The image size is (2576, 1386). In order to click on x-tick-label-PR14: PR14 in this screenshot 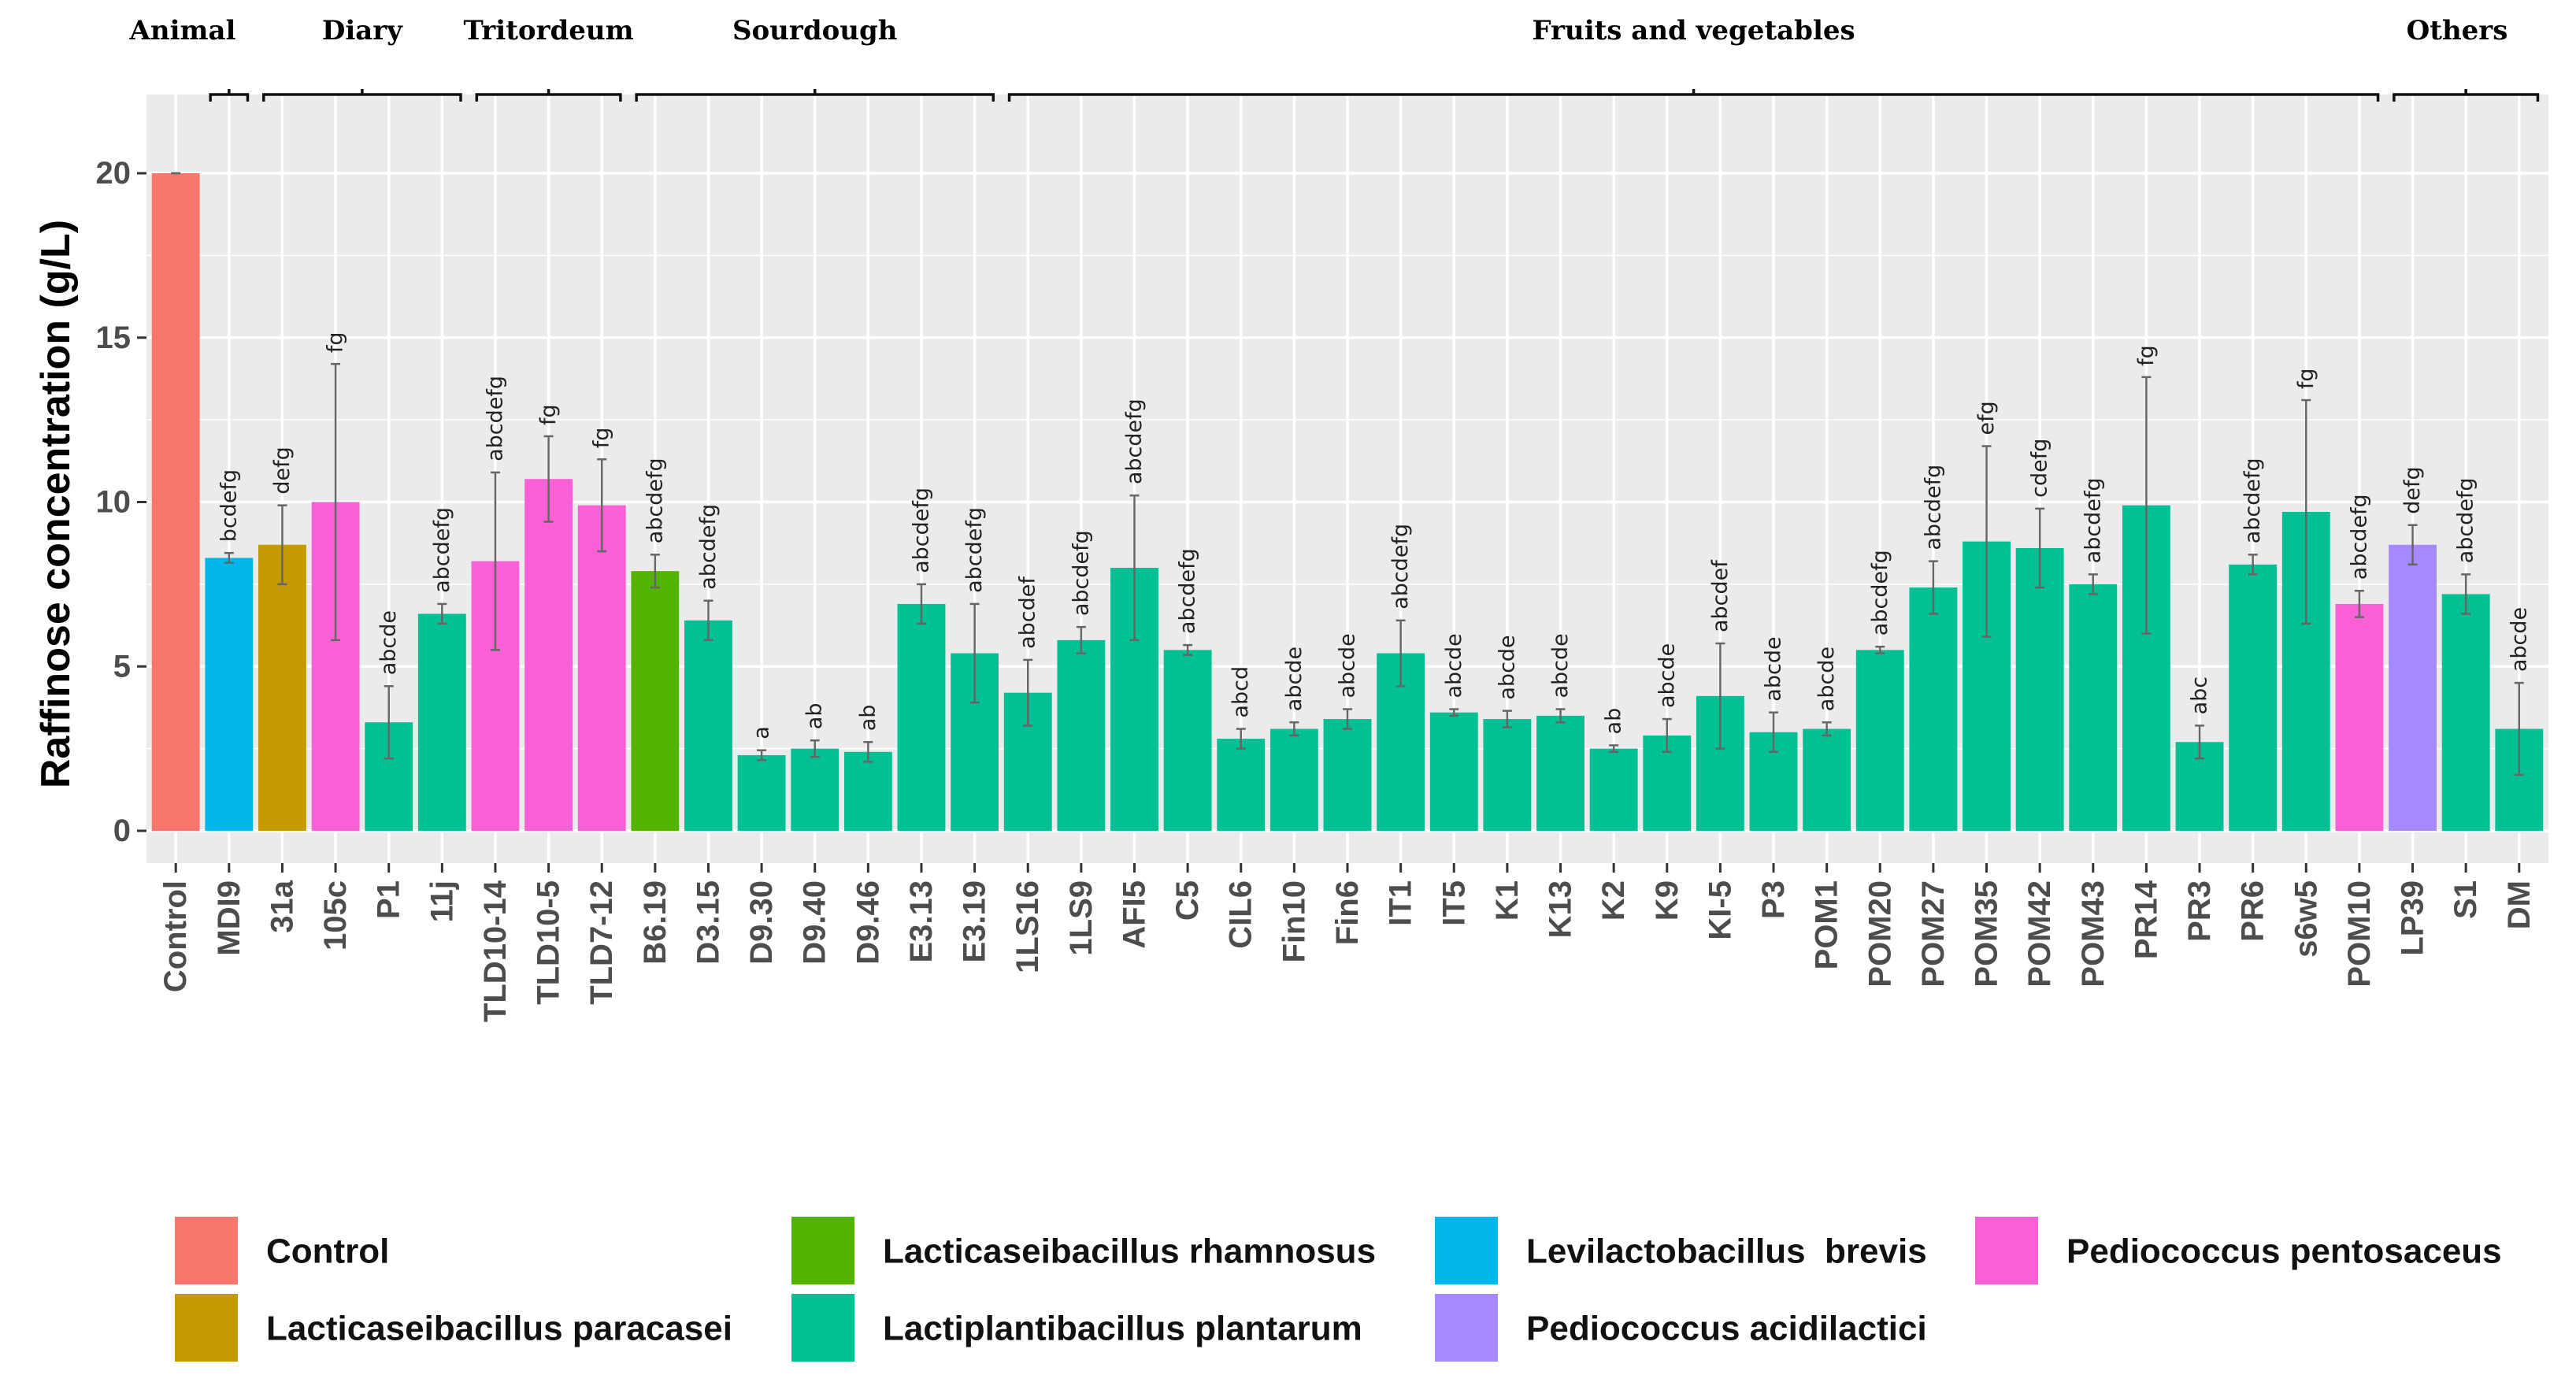, I will do `click(2146, 919)`.